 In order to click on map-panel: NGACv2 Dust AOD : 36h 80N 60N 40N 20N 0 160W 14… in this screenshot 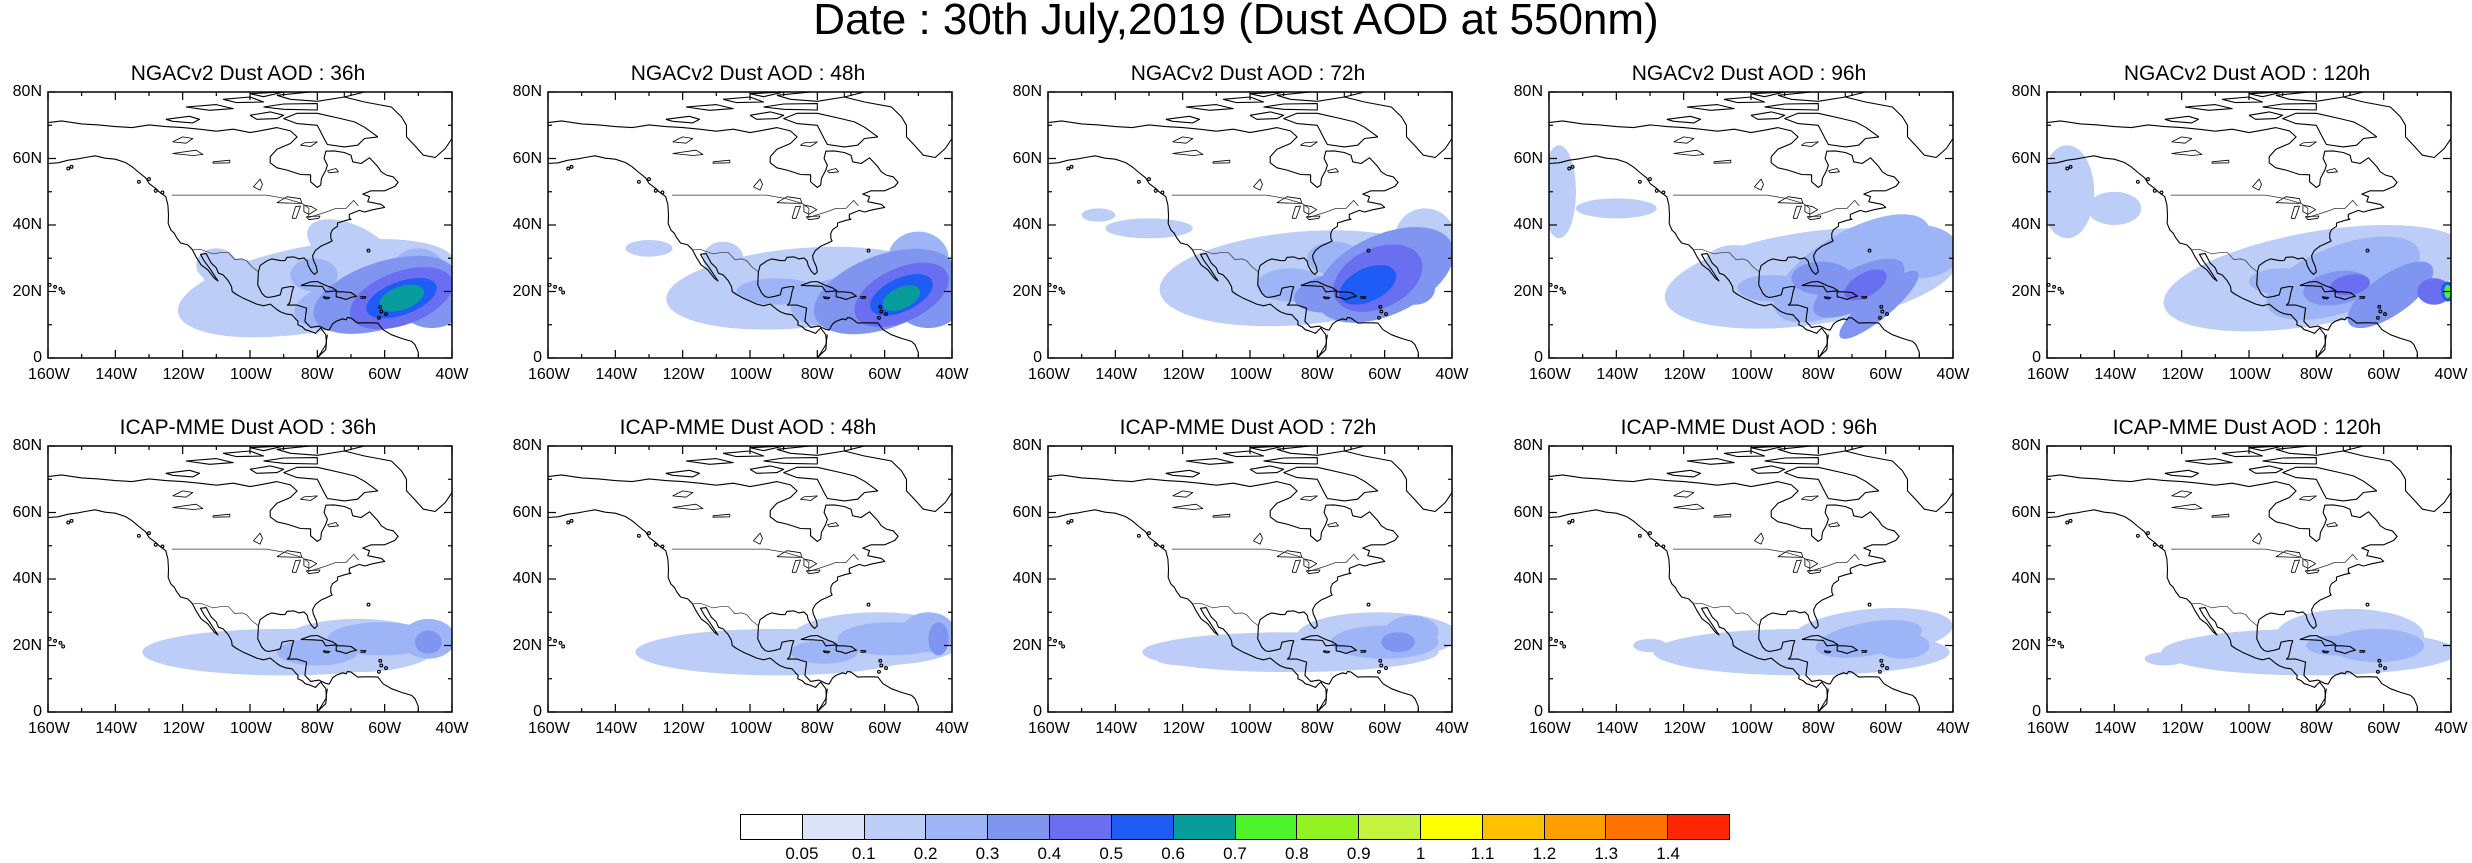, I will do `click(241, 227)`.